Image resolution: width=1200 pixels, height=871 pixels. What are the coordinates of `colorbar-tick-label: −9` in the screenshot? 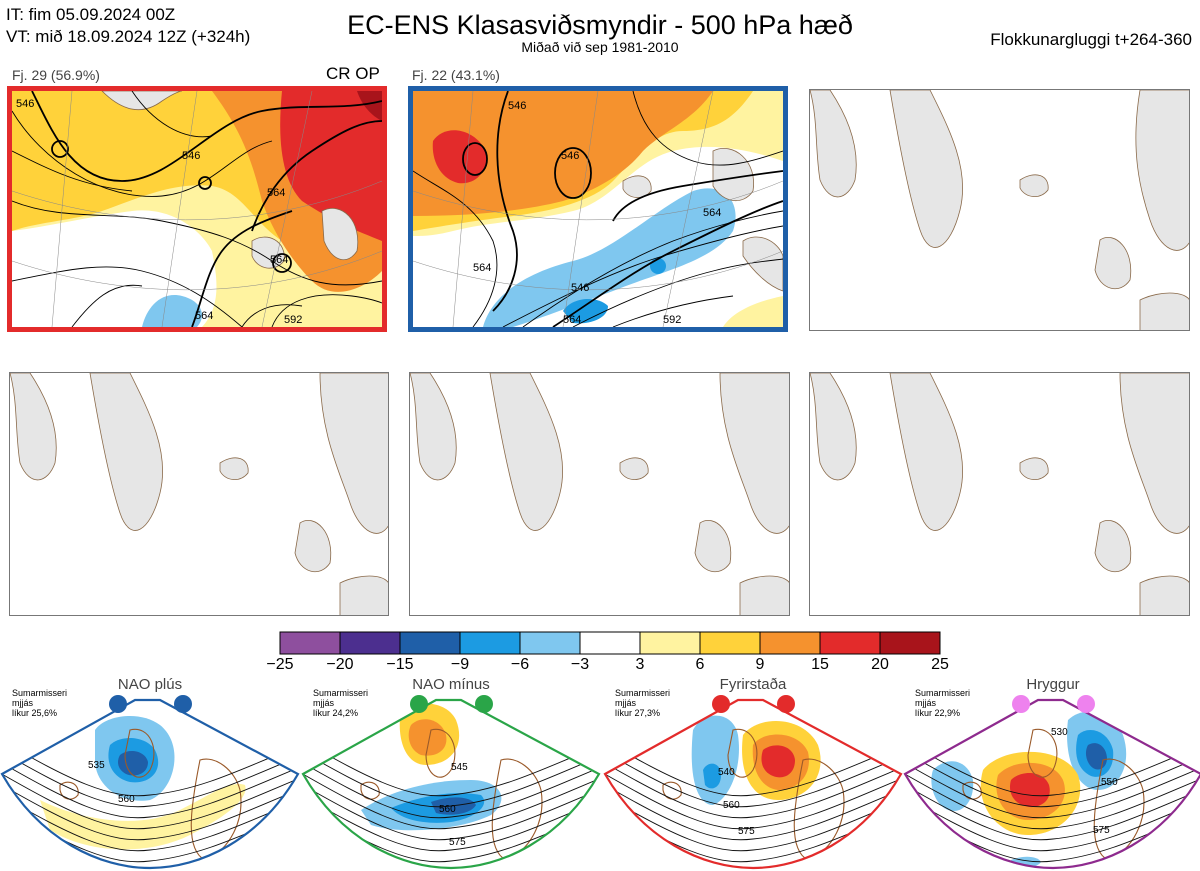 It's located at (460, 664).